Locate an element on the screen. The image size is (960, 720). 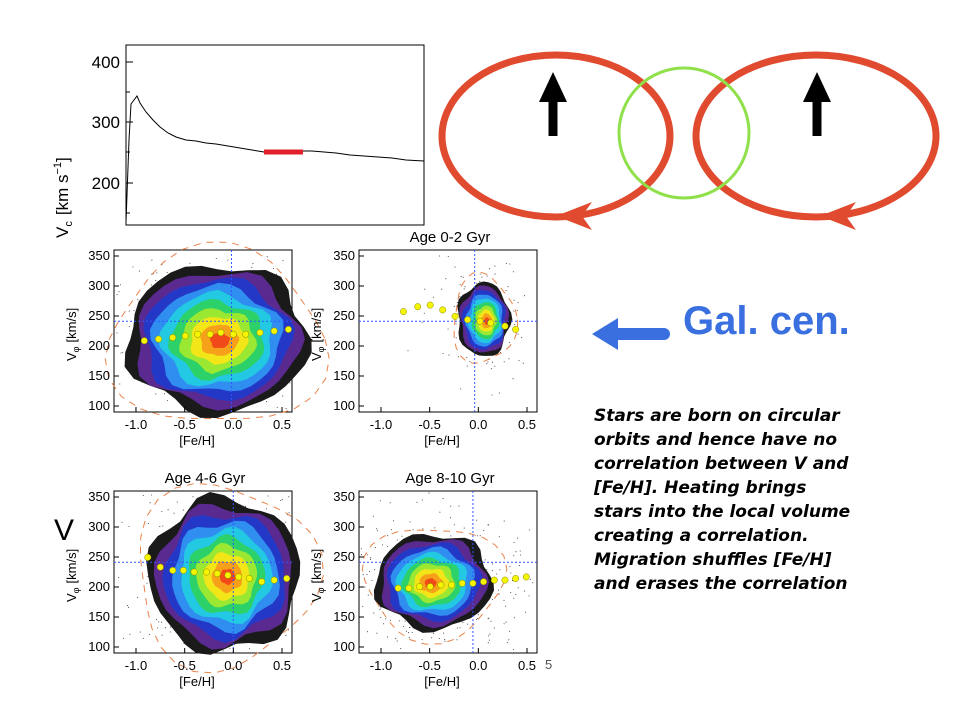
rotation-curve-line is located at coordinates (275, 157).